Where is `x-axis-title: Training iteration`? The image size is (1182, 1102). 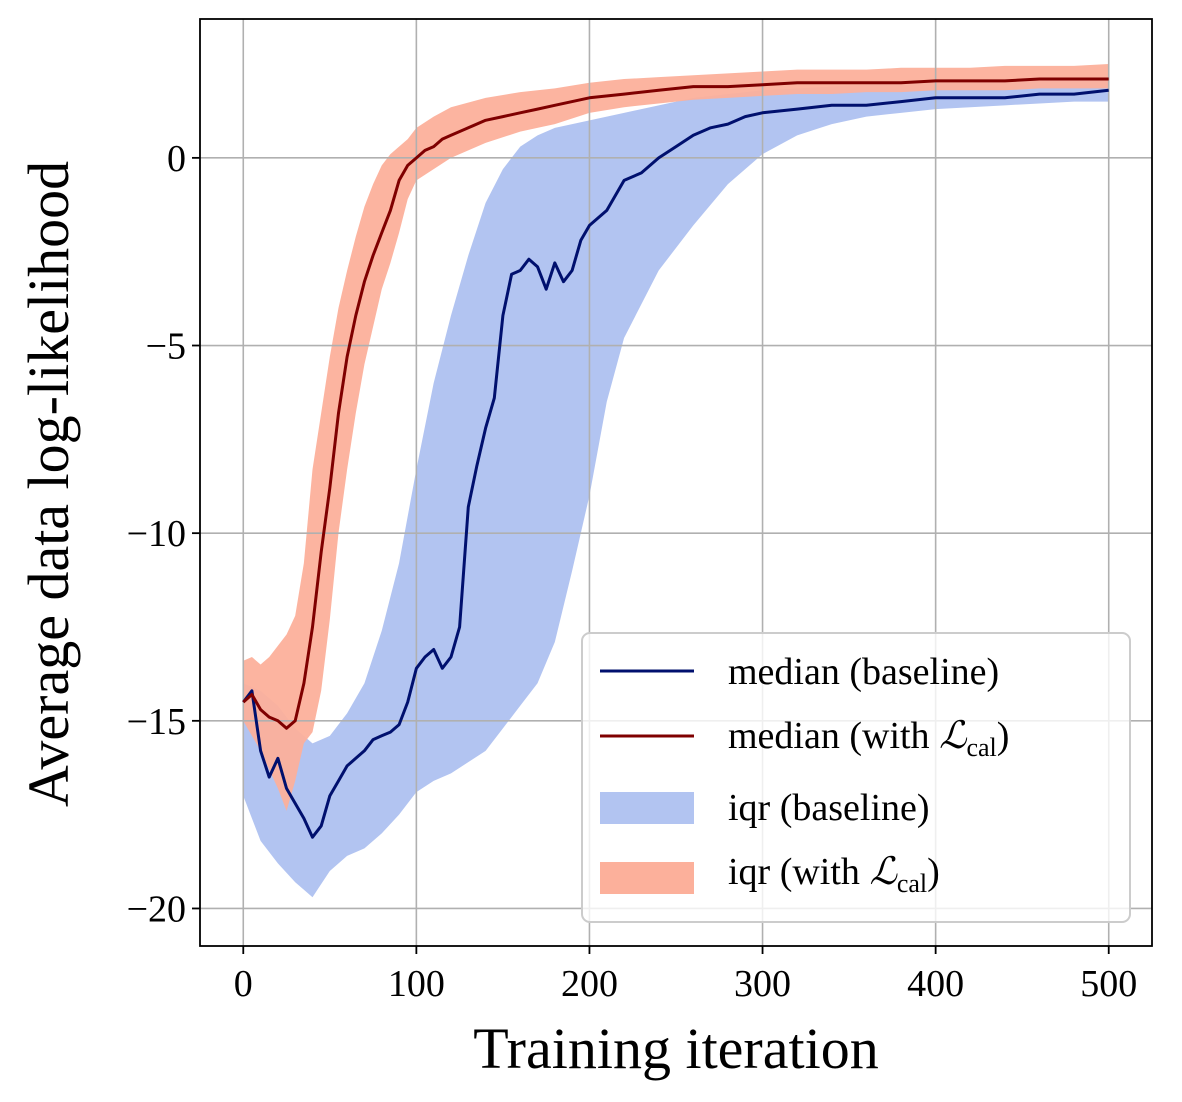 x-axis-title: Training iteration is located at coordinates (675, 1048).